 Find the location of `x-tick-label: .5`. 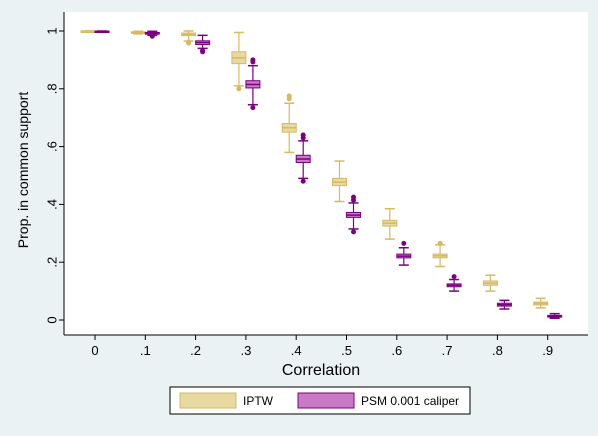

x-tick-label: .5 is located at coordinates (346, 350).